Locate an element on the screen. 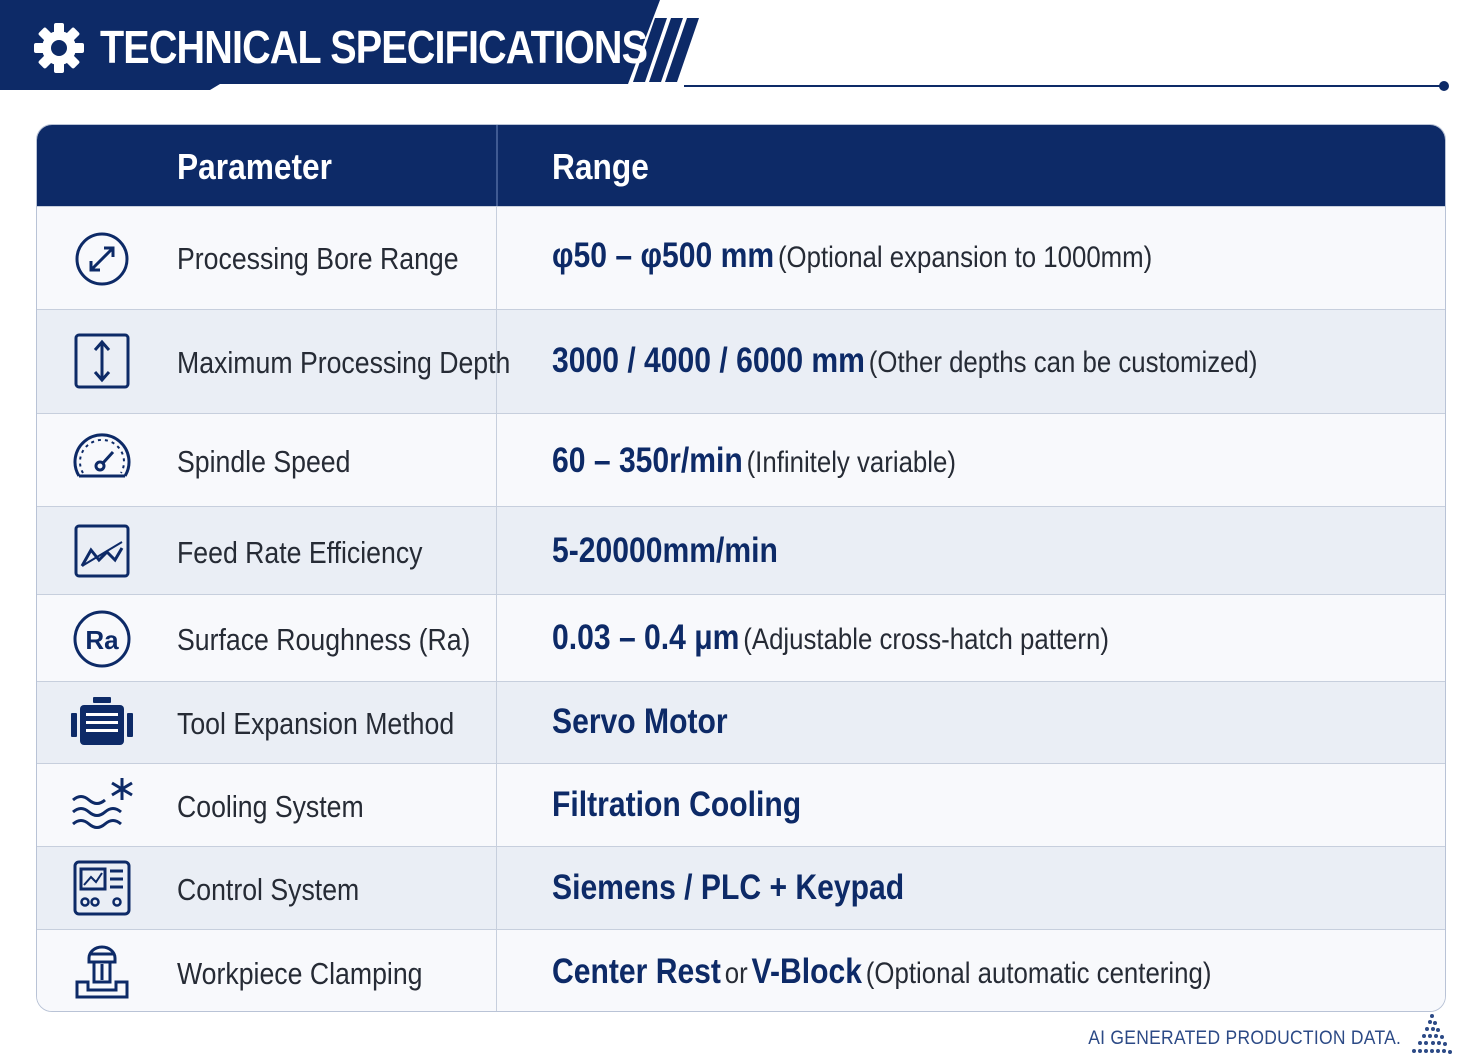 This screenshot has width=1479, height=1063. table-row: Feed Rate Efficiency 5-20000mm/min is located at coordinates (741, 550).